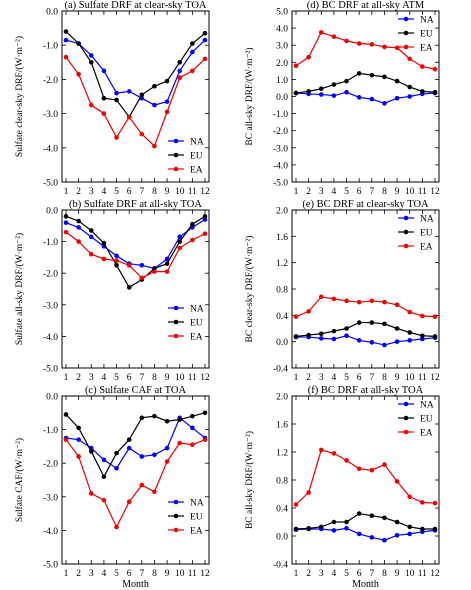  I want to click on y-tick-label: -0.4, so click(280, 566).